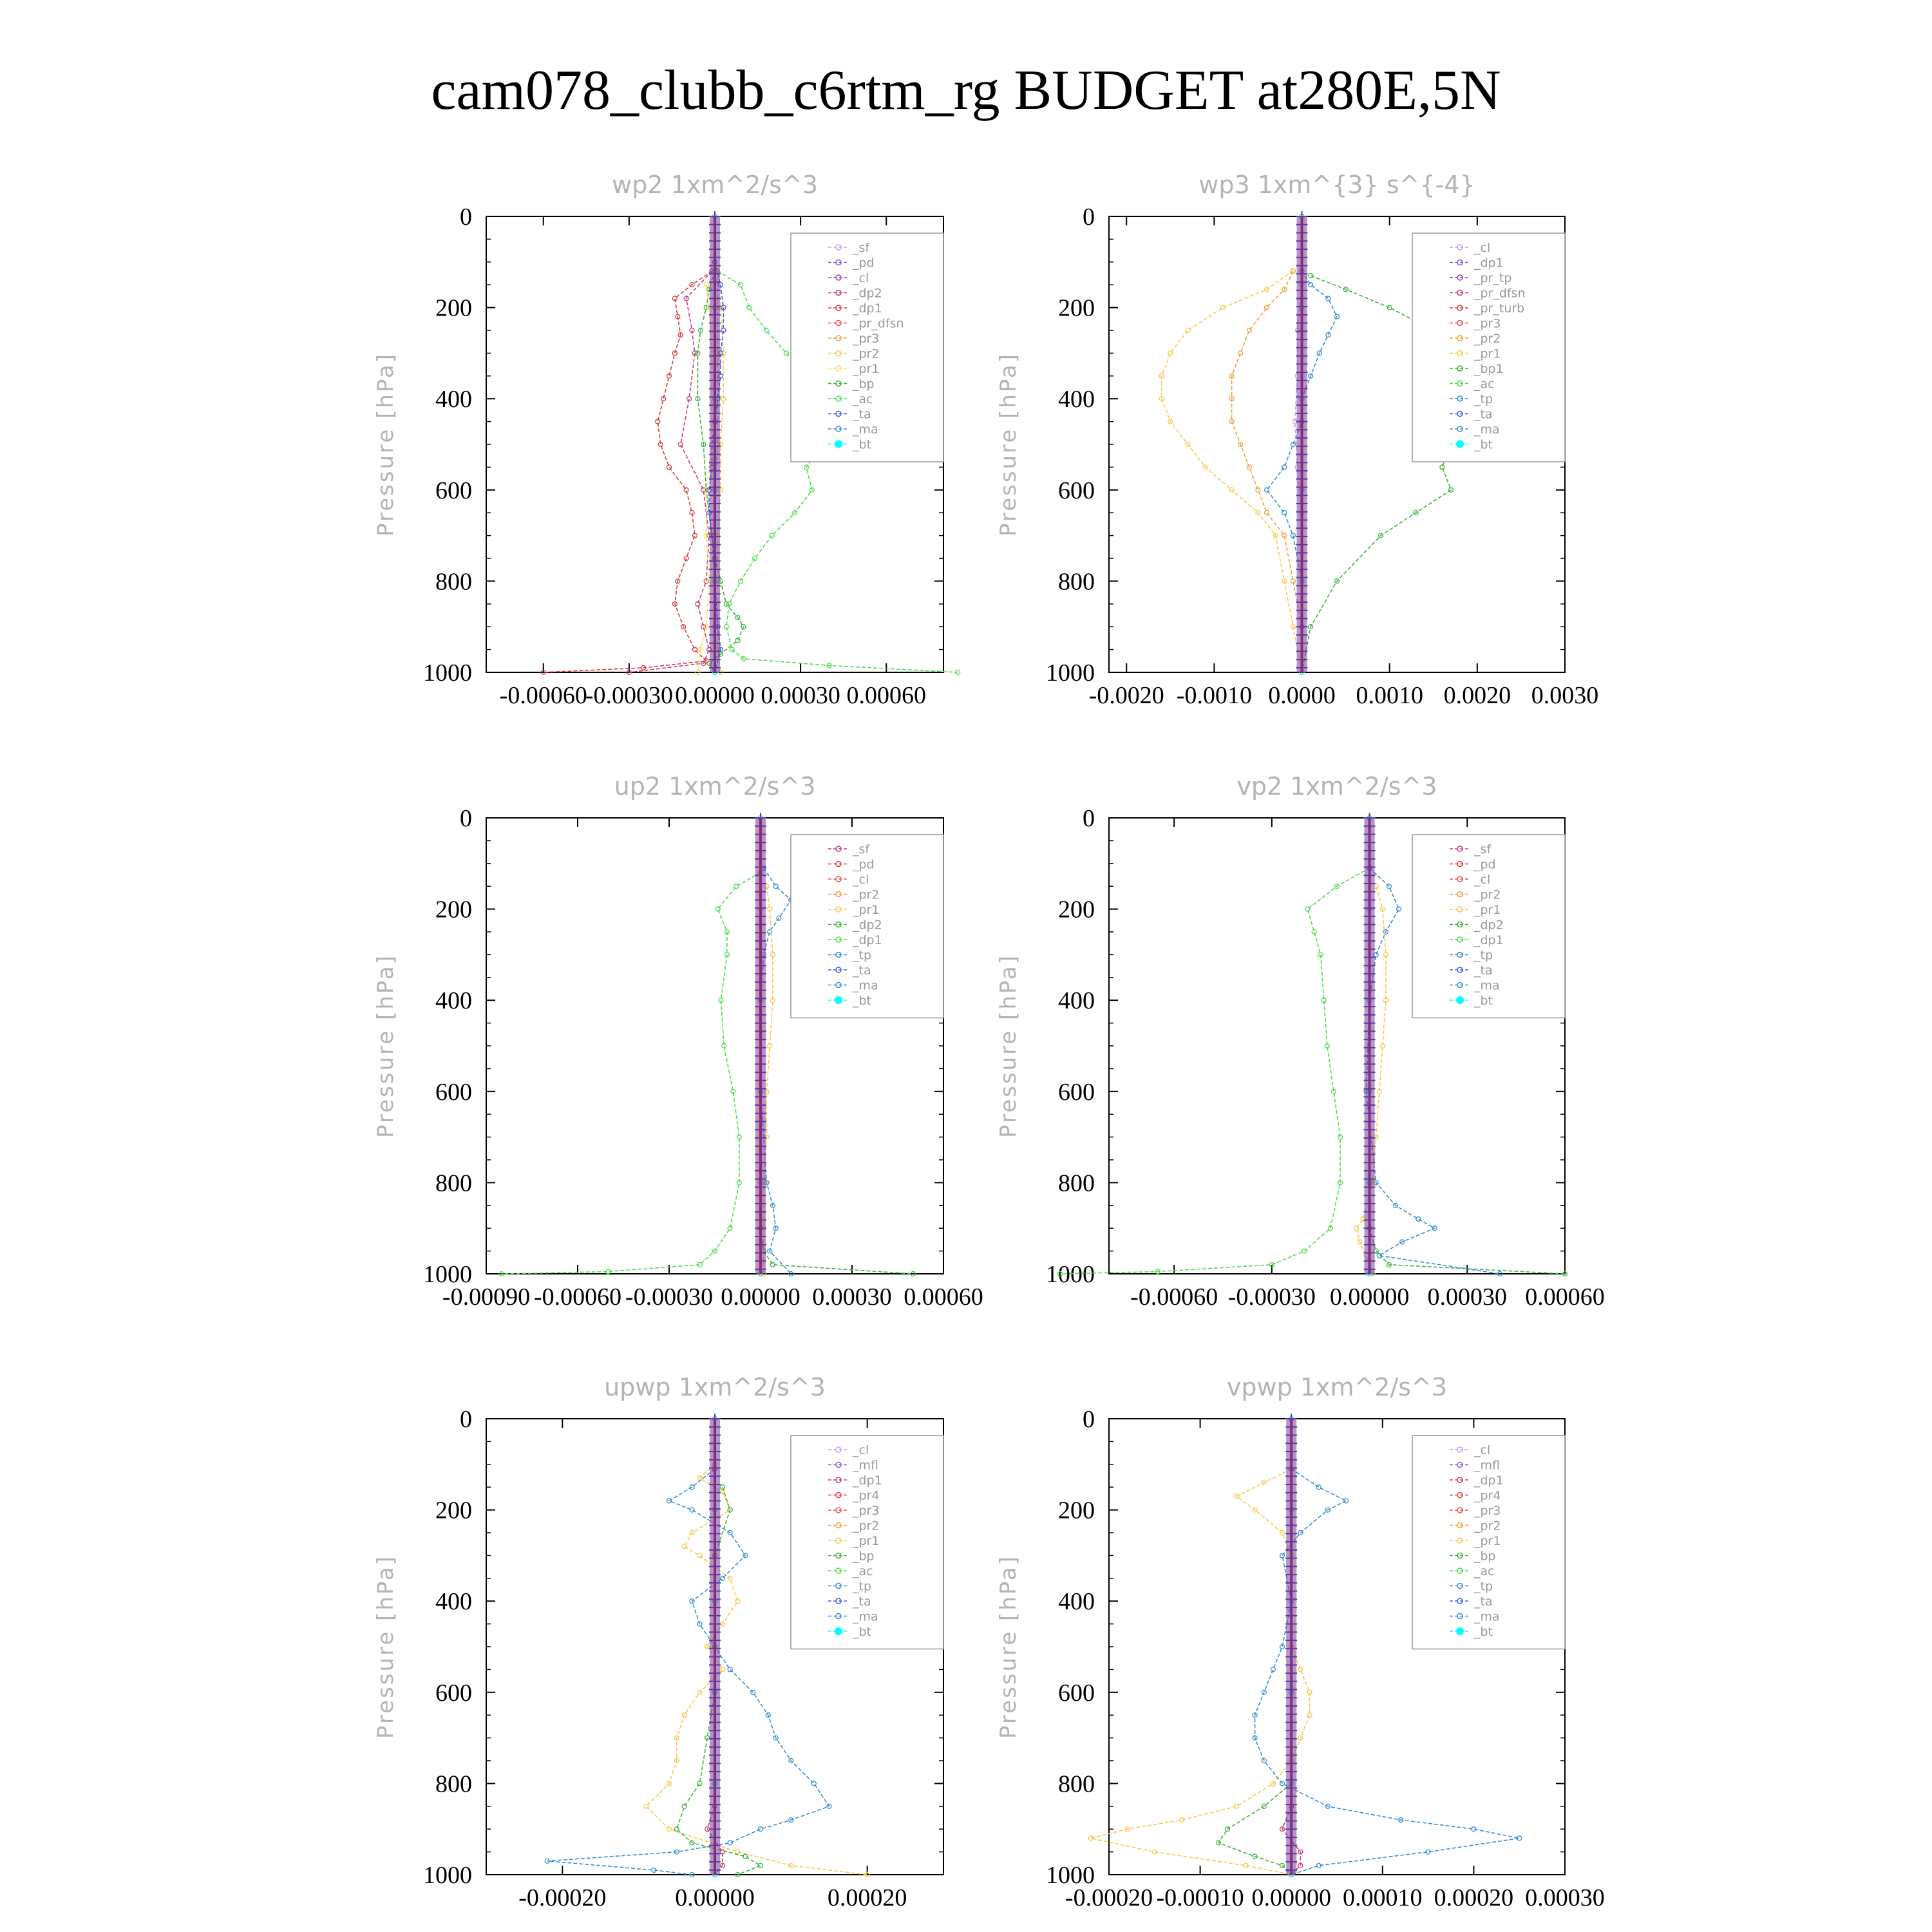 This screenshot has height=1932, width=1932. Describe the element at coordinates (1337, 185) in the screenshot. I see `plot-title: wp3 1xm^{3} s^{-4}` at that location.